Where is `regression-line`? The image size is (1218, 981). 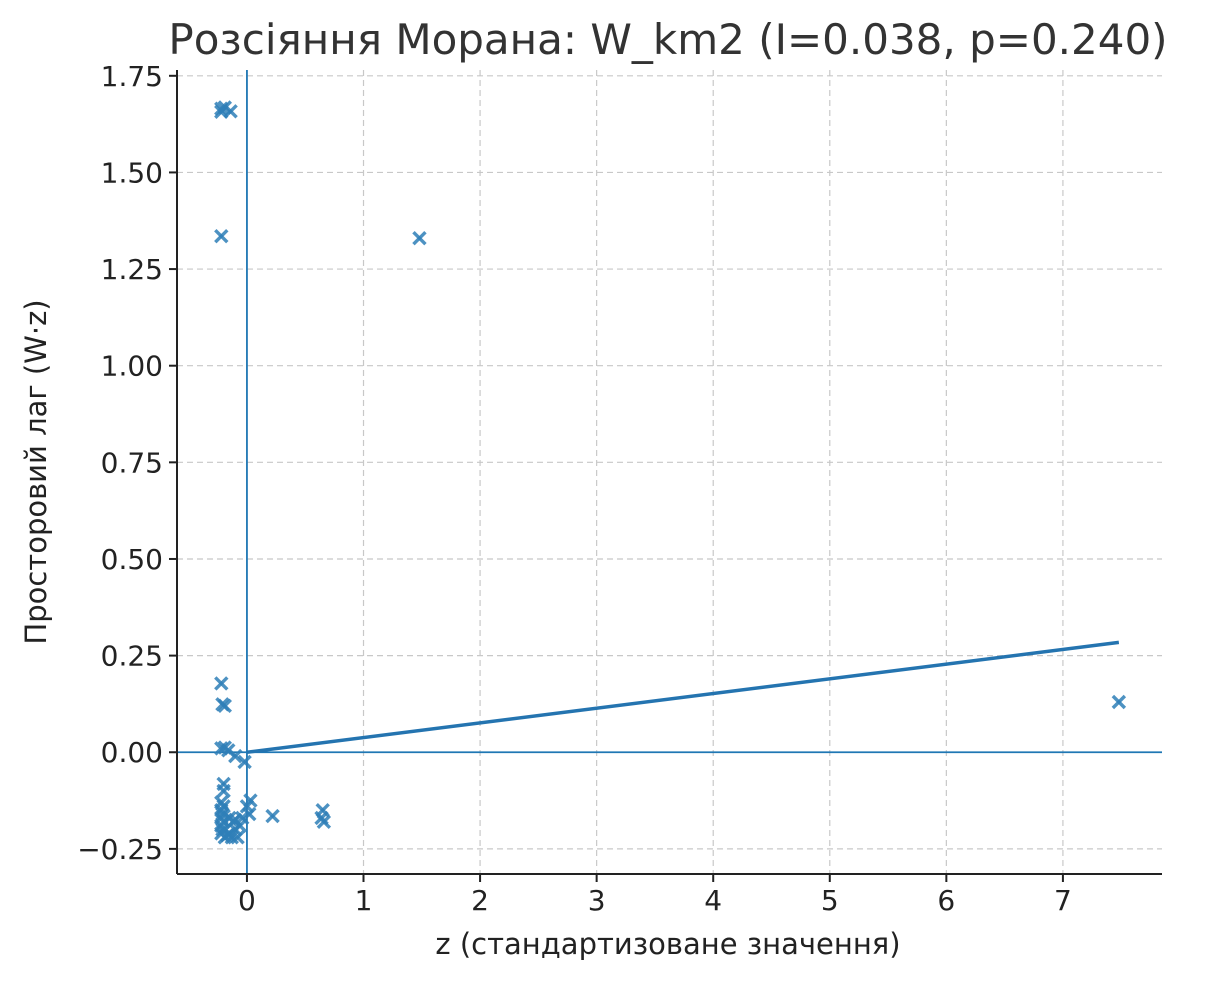 regression-line is located at coordinates (683, 697).